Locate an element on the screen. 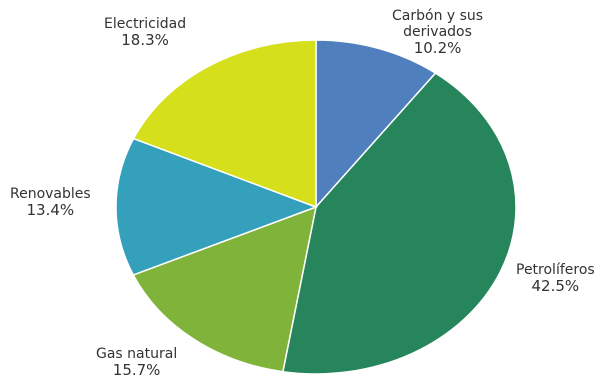 This screenshot has width=607, height=385. label-petroliferos-line1: Petrolíferos is located at coordinates (555, 270).